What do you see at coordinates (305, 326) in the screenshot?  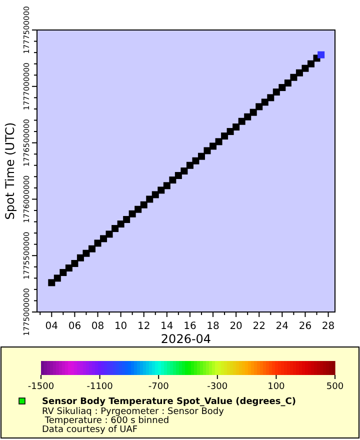 I see `x-tick-label: 26` at bounding box center [305, 326].